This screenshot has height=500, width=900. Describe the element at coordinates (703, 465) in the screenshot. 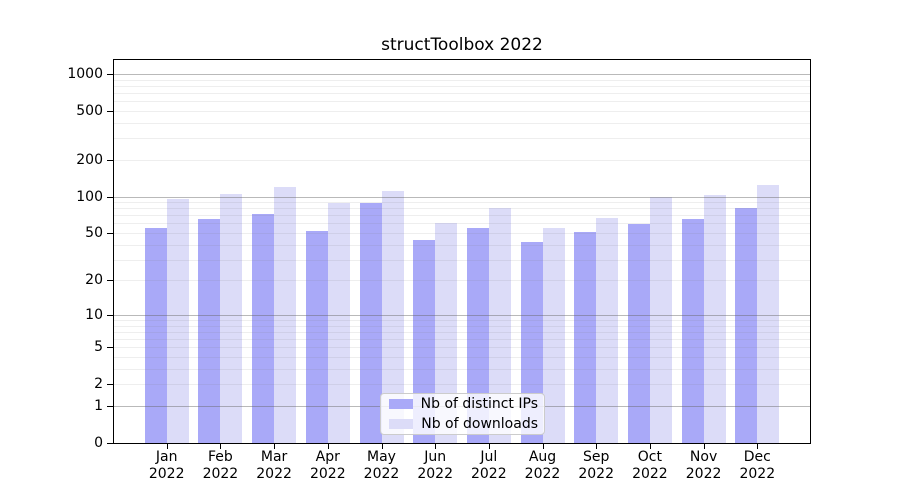

I see `x-tick-label: Nov 2022` at that location.